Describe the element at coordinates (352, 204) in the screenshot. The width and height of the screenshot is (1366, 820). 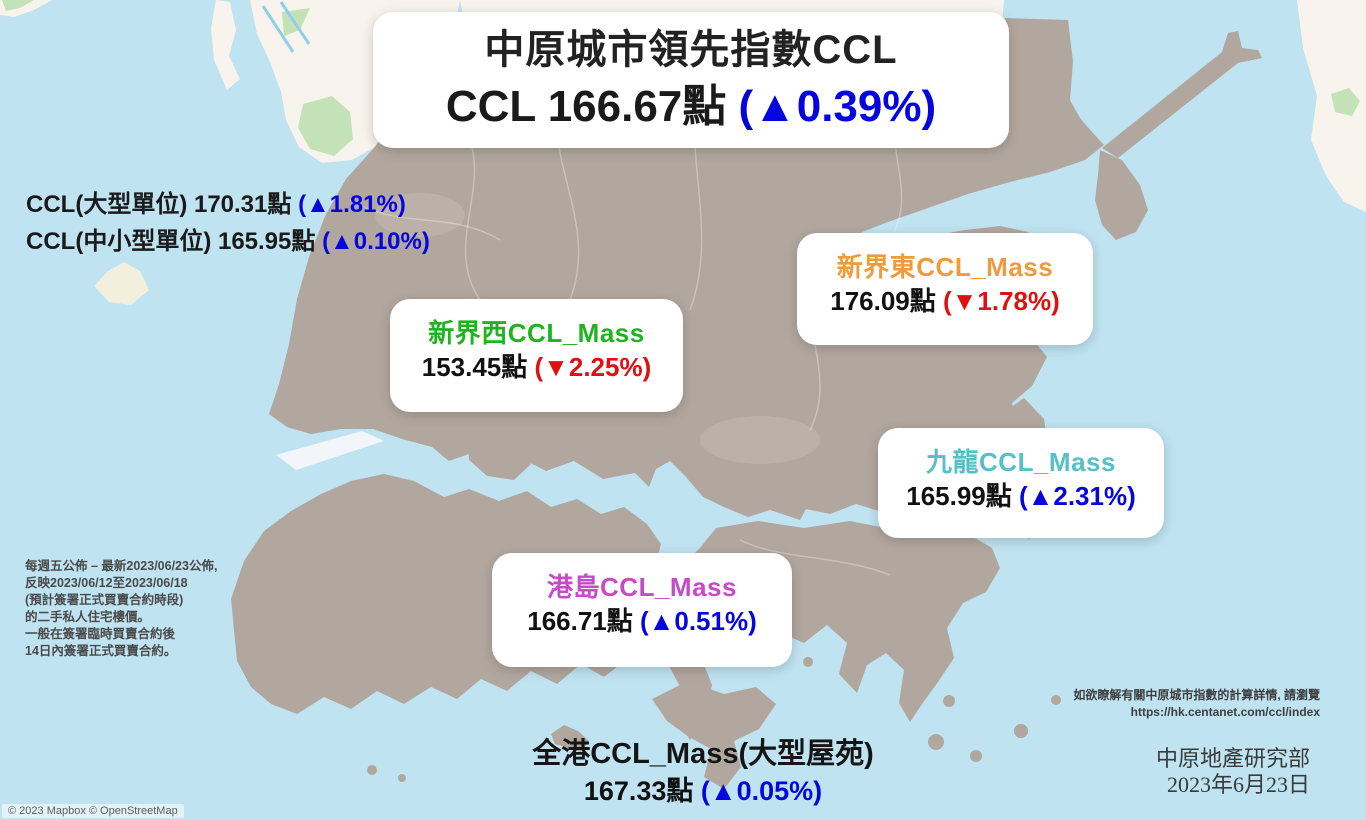
I see `summary-change: (▲1.81%)` at that location.